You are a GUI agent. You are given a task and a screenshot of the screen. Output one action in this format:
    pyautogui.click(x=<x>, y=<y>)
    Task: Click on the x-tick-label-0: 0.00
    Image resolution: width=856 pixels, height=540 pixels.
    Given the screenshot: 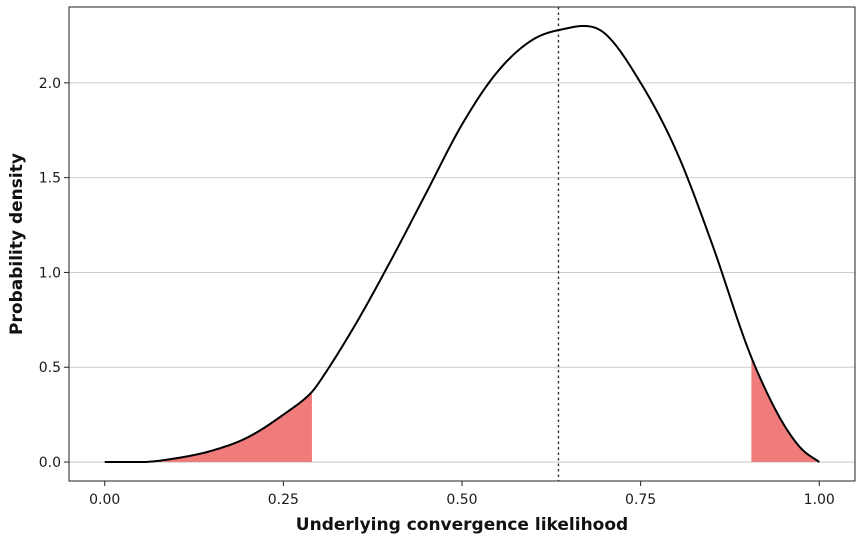 What is the action you would take?
    pyautogui.click(x=104, y=500)
    